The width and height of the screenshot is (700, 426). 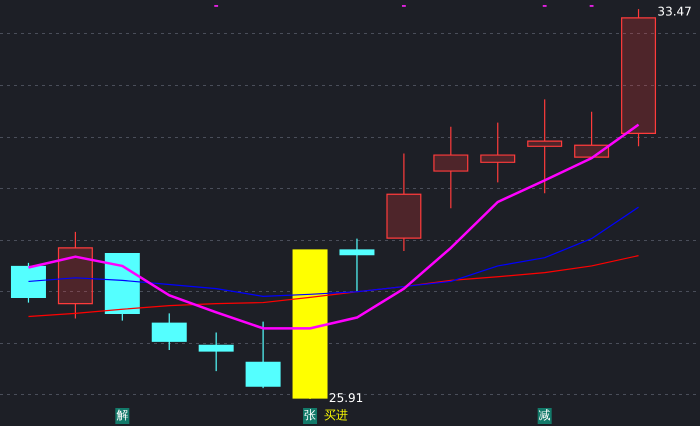 What do you see at coordinates (310, 415) in the screenshot?
I see `x-tick-label: 张` at bounding box center [310, 415].